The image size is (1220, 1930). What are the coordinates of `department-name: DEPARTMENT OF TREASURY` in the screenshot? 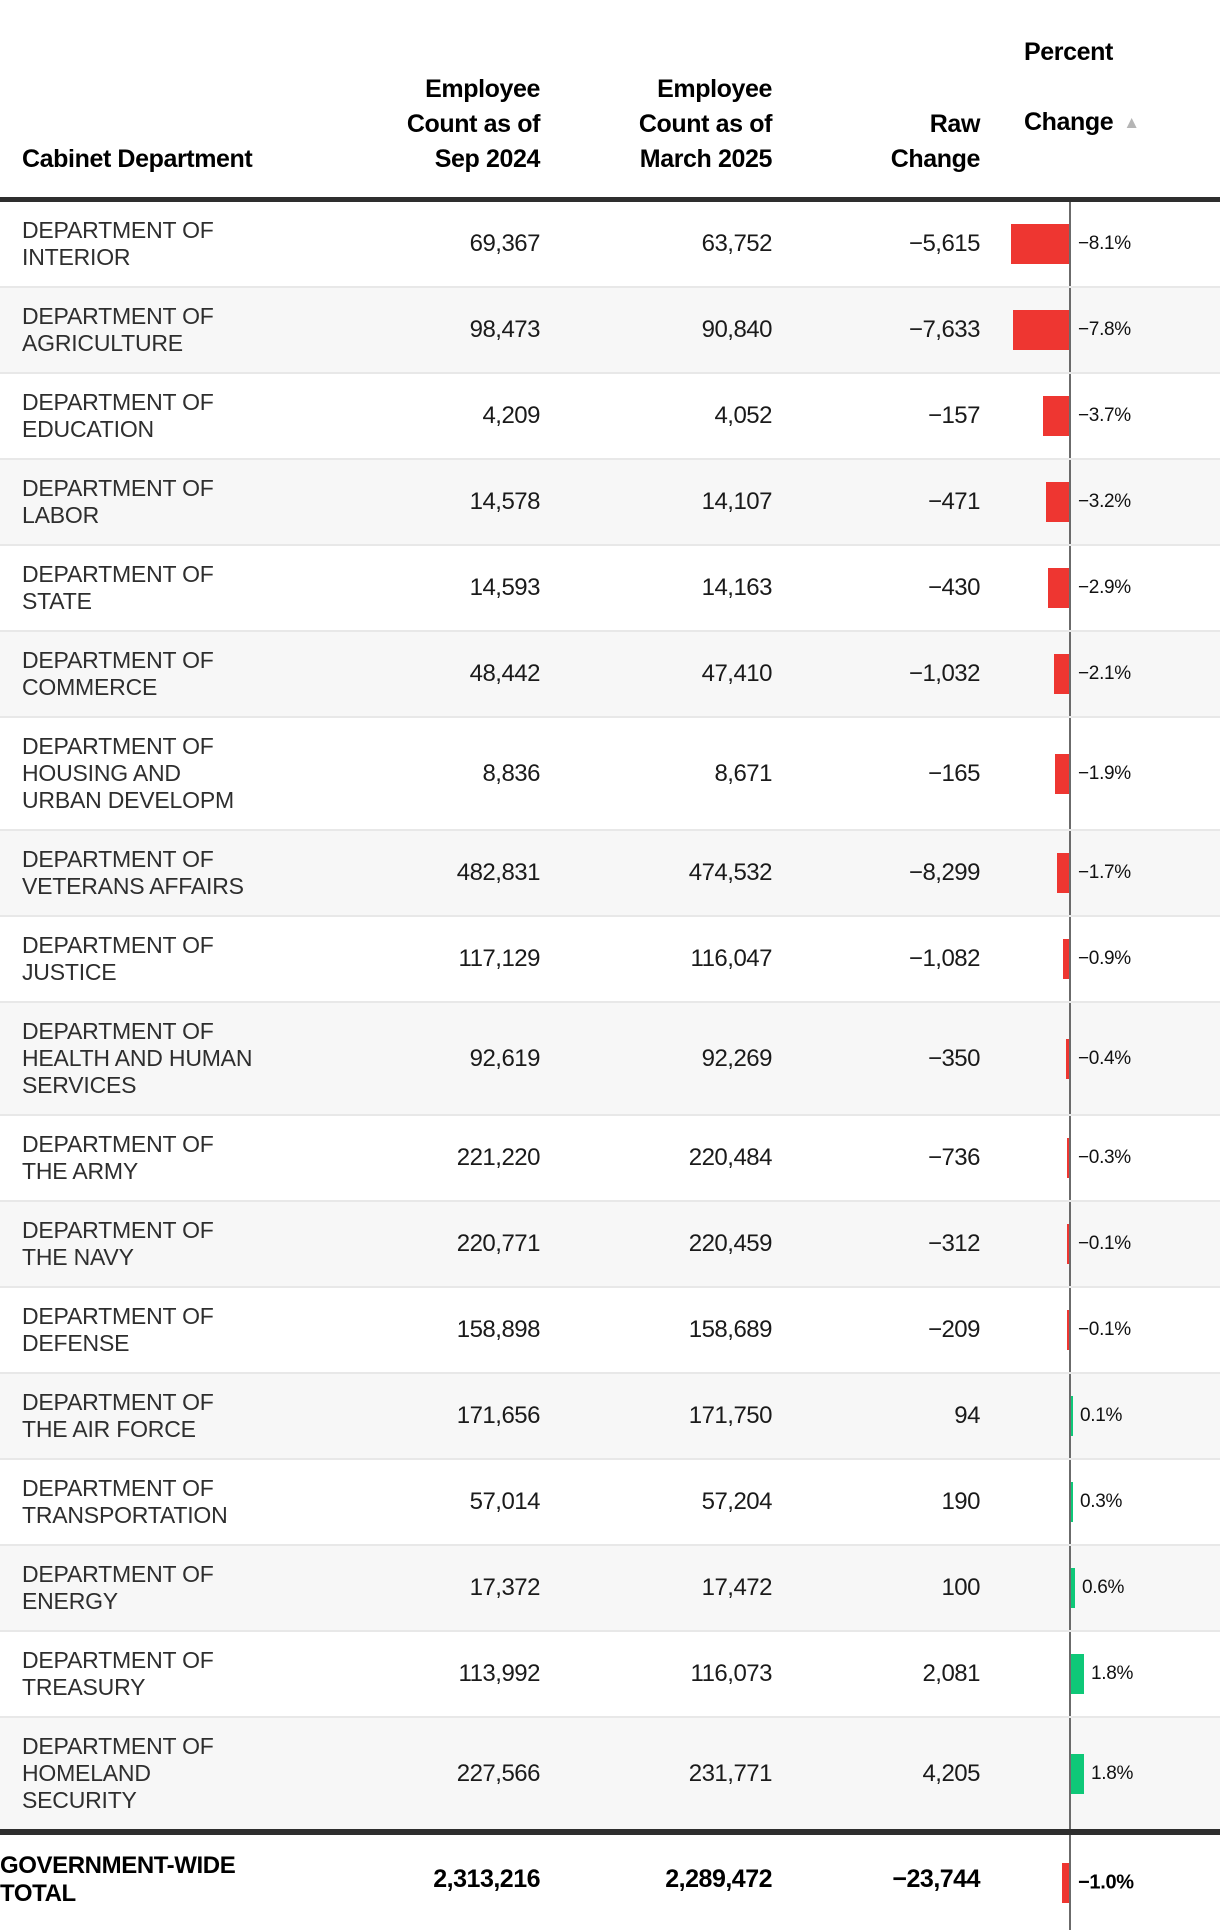 It's located at (118, 1673).